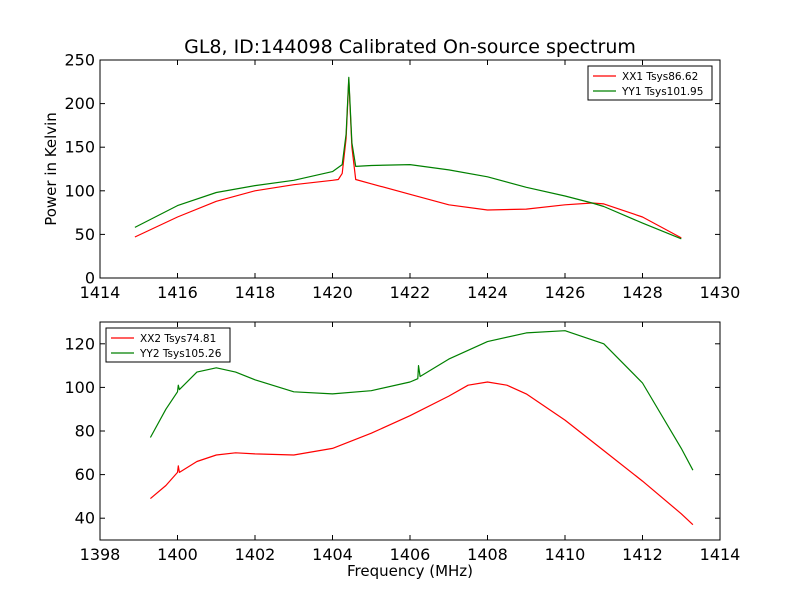 This screenshot has height=600, width=800. What do you see at coordinates (51, 169) in the screenshot?
I see `y-axis-label: Power in Kelvin` at bounding box center [51, 169].